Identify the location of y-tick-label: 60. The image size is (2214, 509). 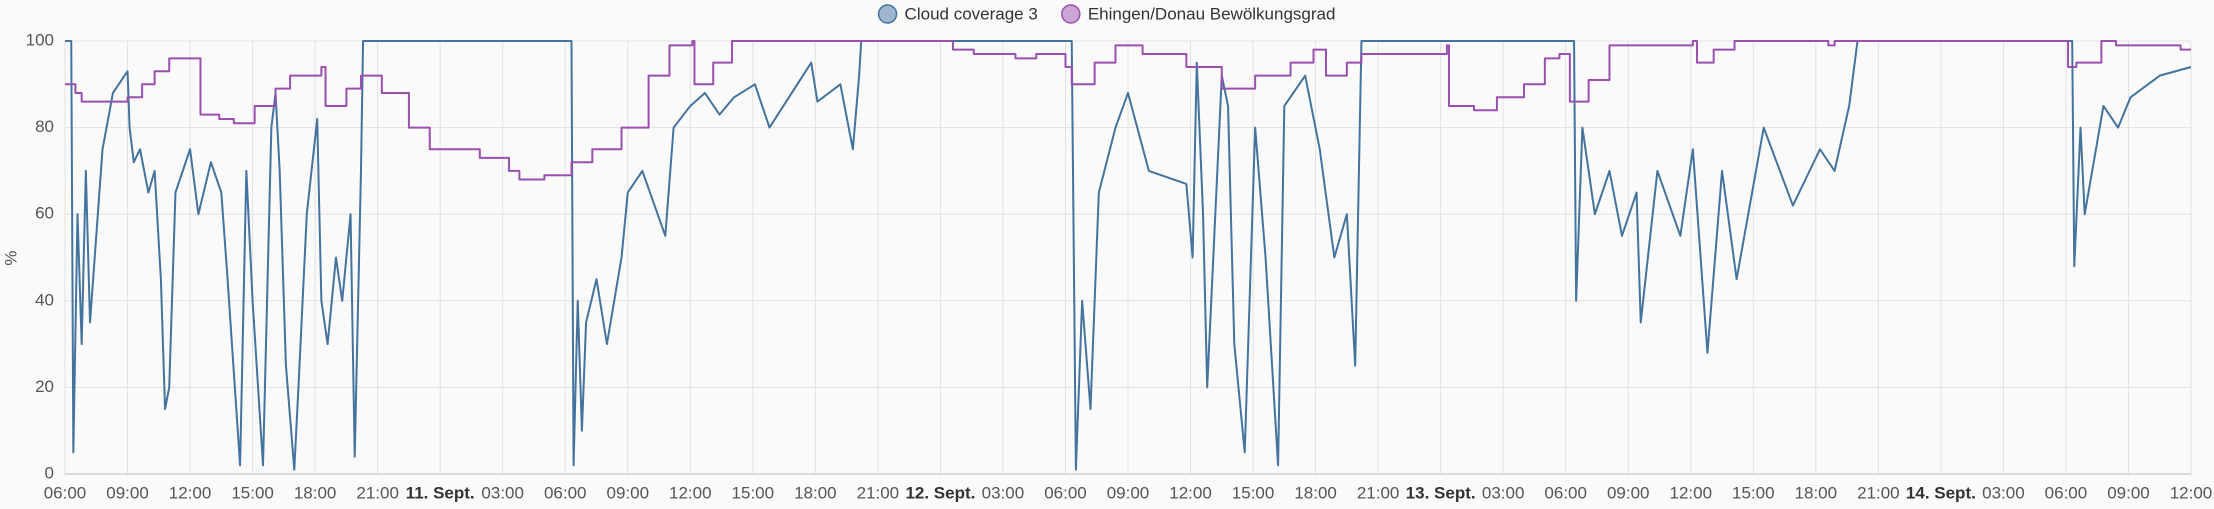
(44, 213).